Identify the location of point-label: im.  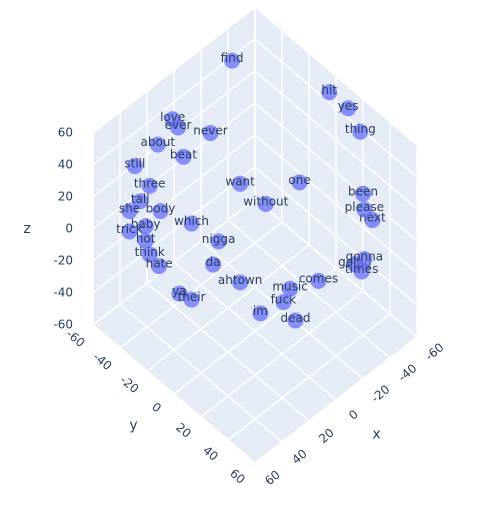
(260, 311).